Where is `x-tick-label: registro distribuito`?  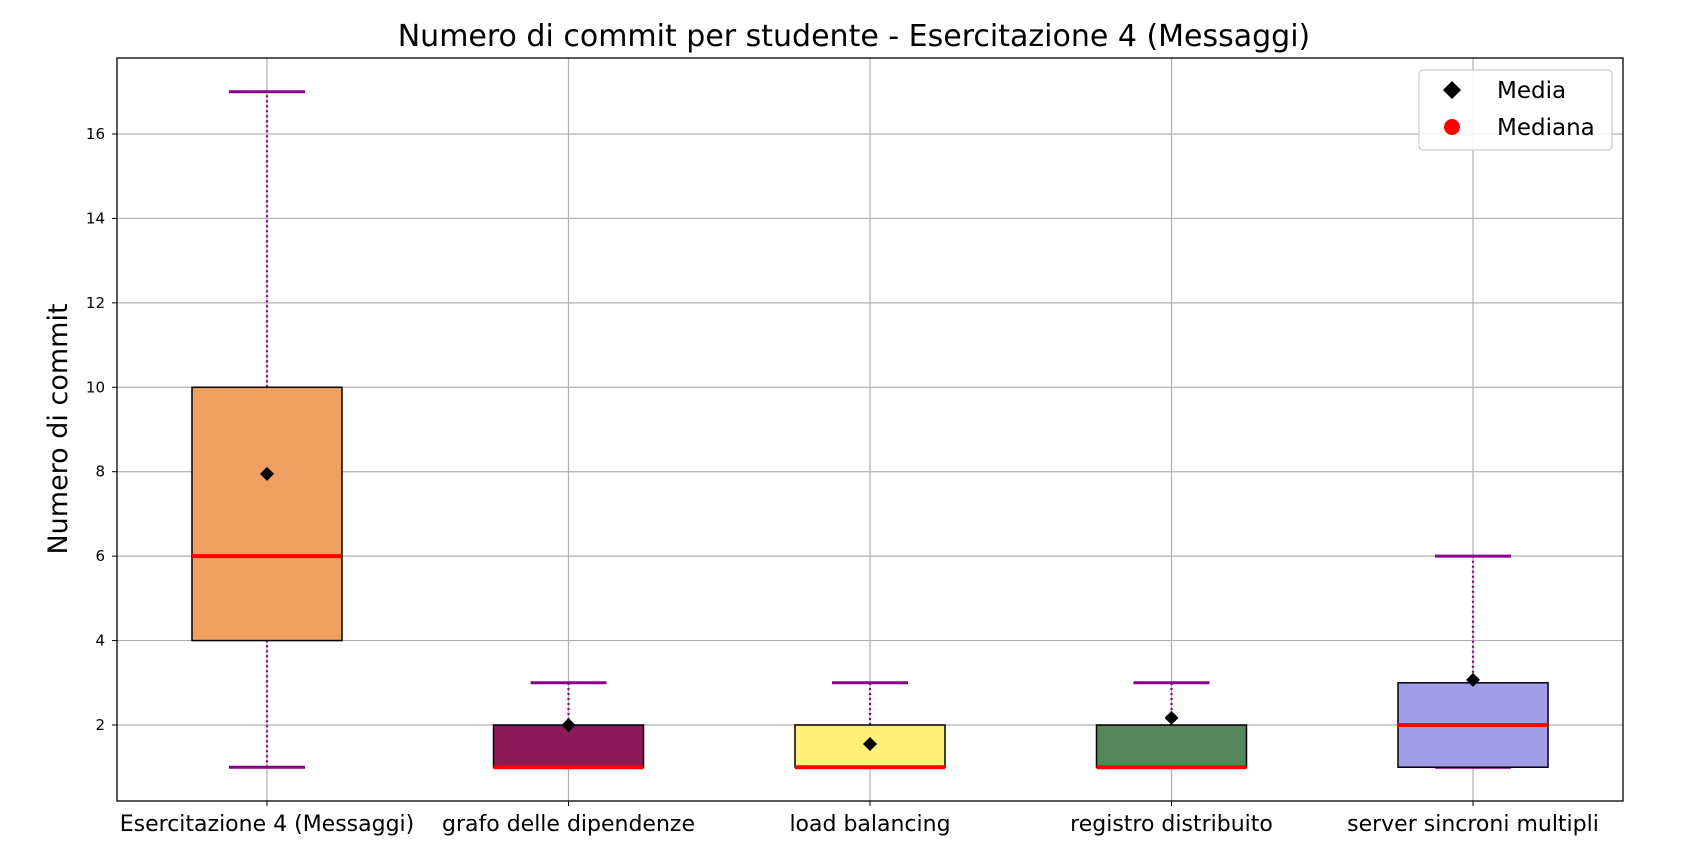
x-tick-label: registro distribuito is located at coordinates (1171, 824).